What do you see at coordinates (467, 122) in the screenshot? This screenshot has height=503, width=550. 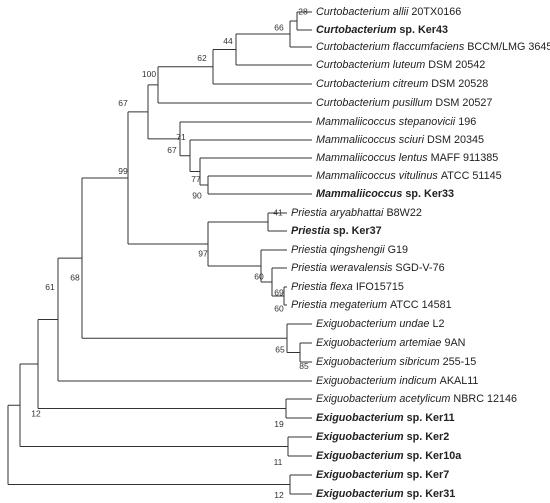 I see `leaf-strain: 196` at bounding box center [467, 122].